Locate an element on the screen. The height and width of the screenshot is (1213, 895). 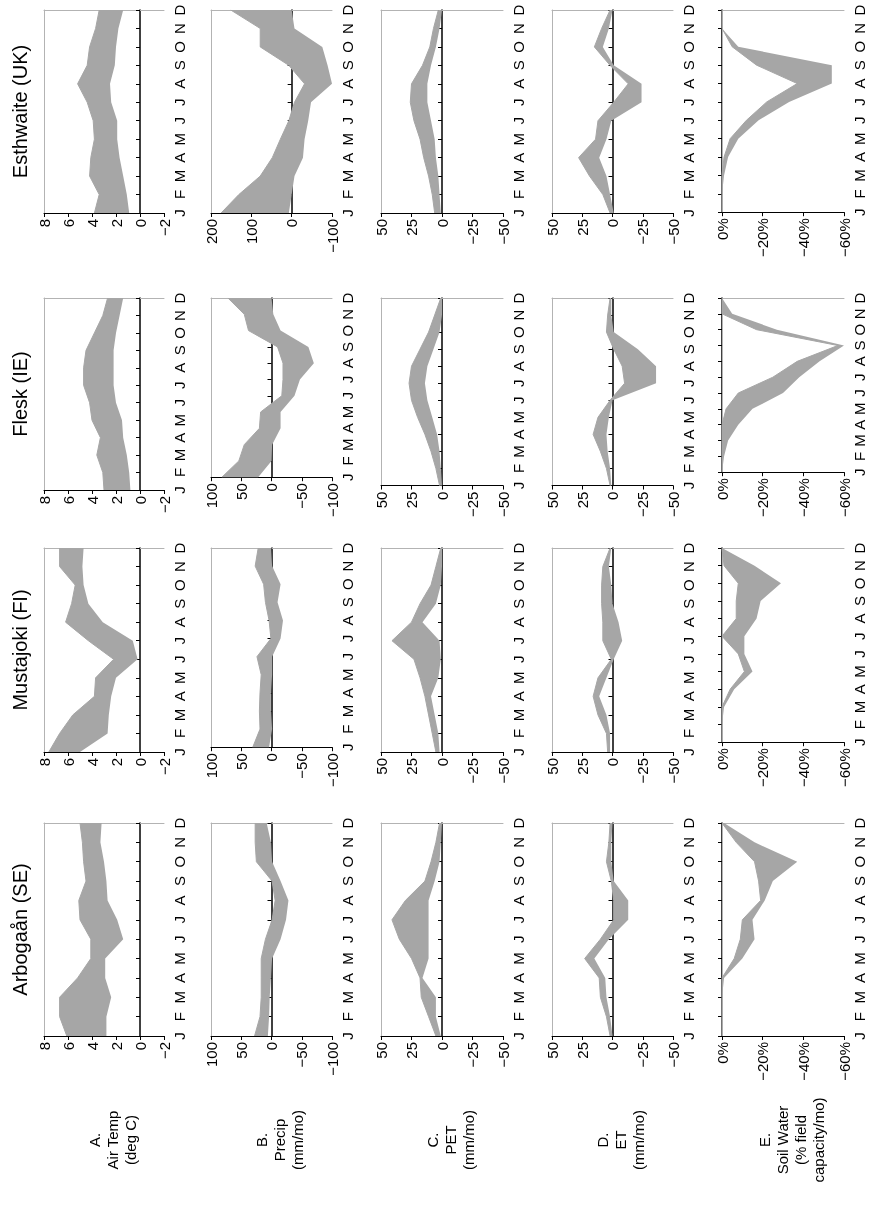
x-tick-label: −2 is located at coordinates (164, 1051).